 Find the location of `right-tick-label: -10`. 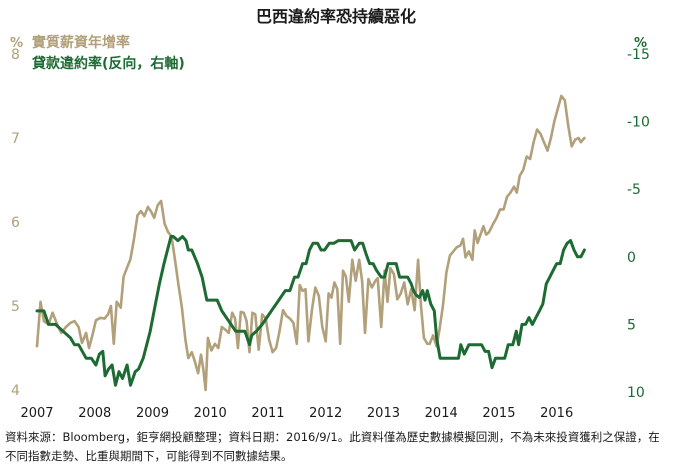

right-tick-label: -10 is located at coordinates (638, 123).